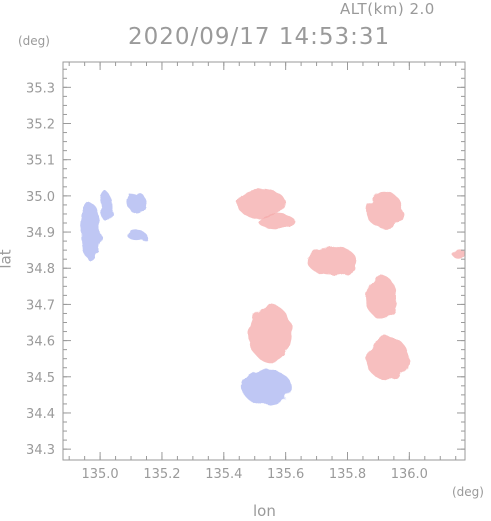  What do you see at coordinates (40, 305) in the screenshot?
I see `y-tick-label: 34.7` at bounding box center [40, 305].